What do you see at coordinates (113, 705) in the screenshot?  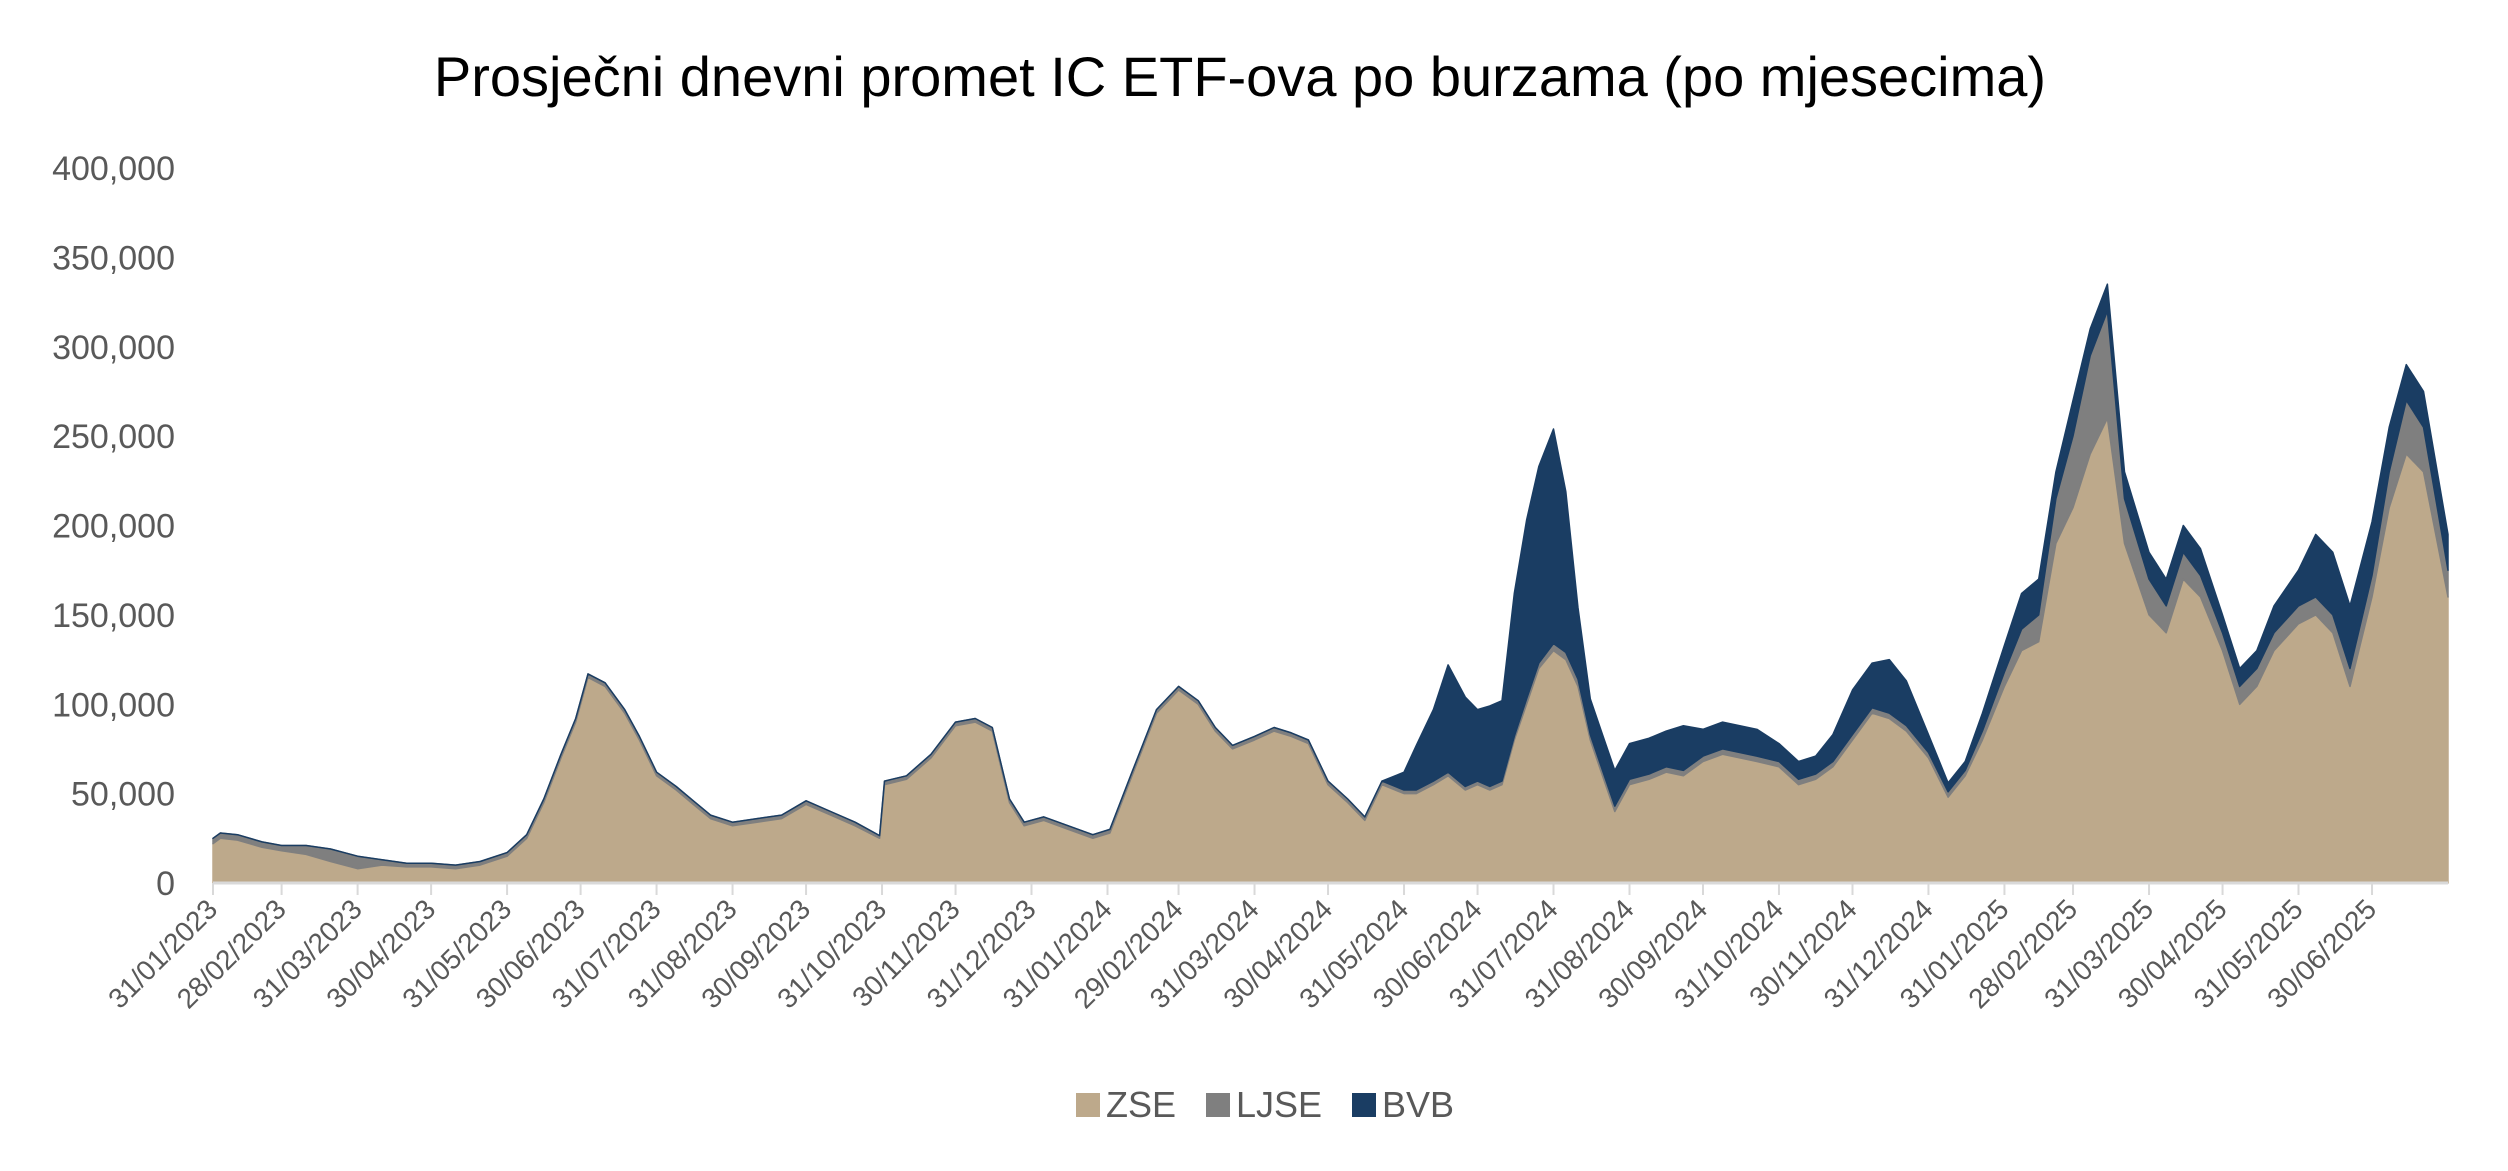 I see `y-tick-label: 100,000` at bounding box center [113, 705].